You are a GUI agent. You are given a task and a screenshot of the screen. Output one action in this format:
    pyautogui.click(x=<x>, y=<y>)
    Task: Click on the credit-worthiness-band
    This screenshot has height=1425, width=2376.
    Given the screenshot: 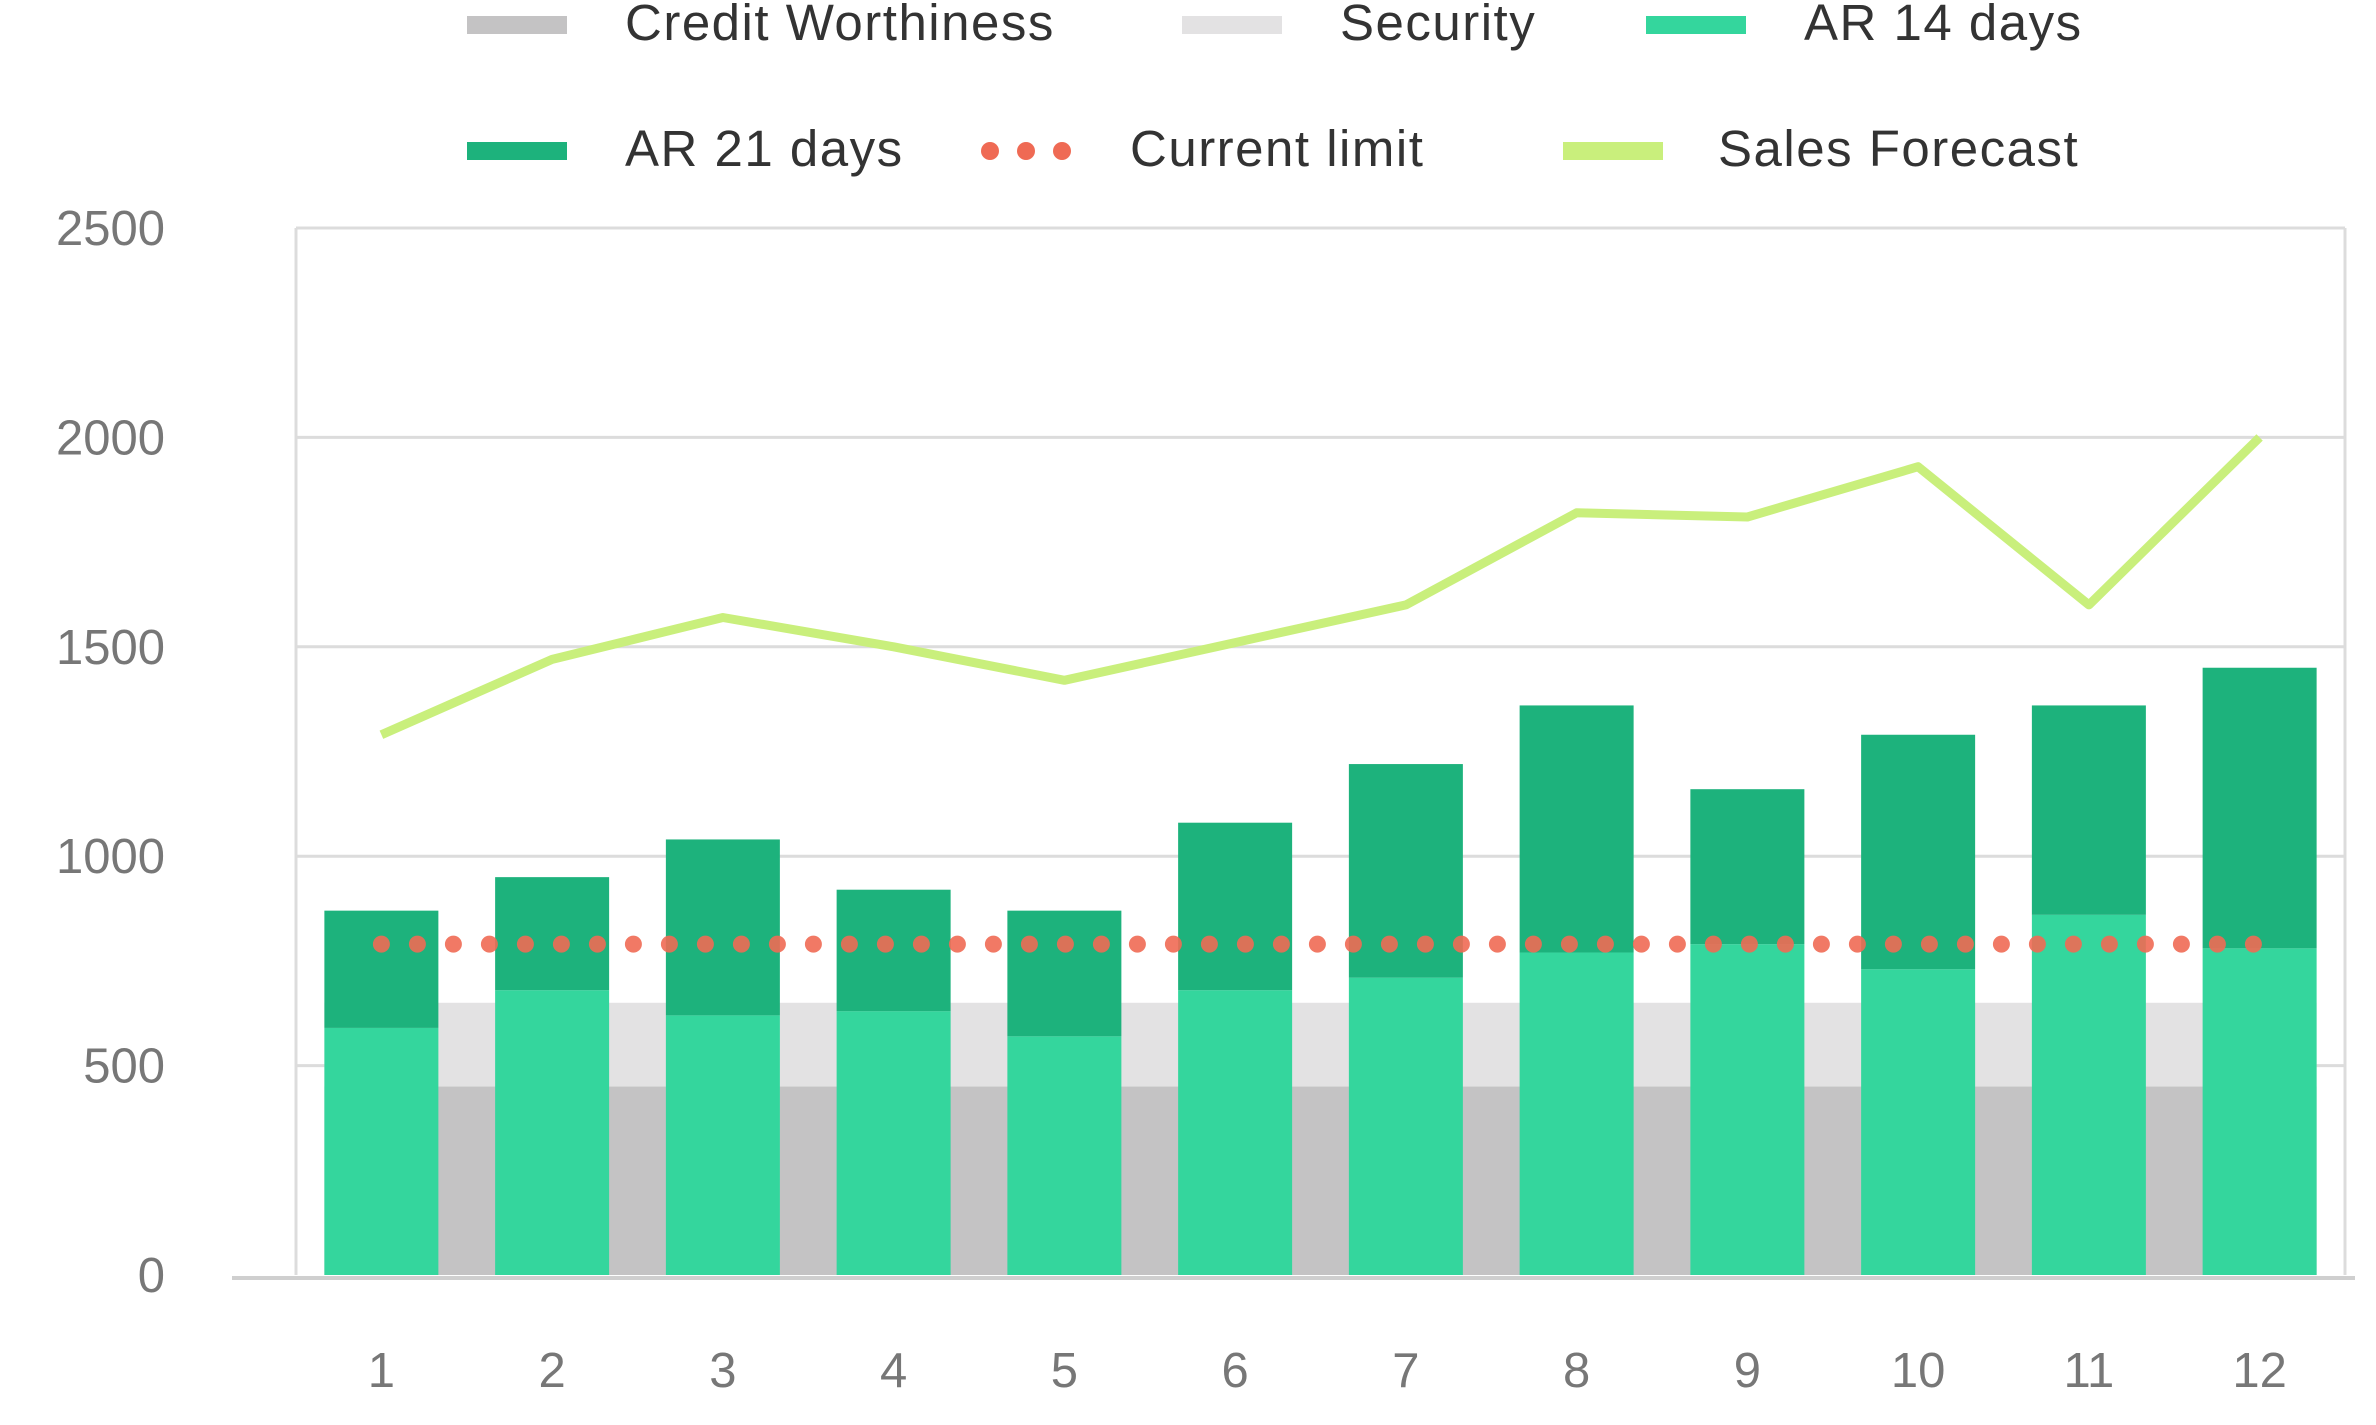 What is the action you would take?
    pyautogui.click(x=1320, y=1180)
    